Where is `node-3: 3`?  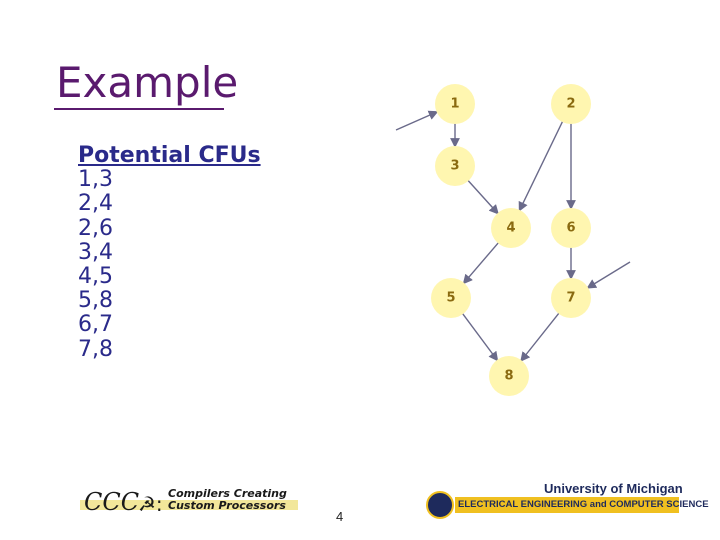 node-3: 3 is located at coordinates (455, 166).